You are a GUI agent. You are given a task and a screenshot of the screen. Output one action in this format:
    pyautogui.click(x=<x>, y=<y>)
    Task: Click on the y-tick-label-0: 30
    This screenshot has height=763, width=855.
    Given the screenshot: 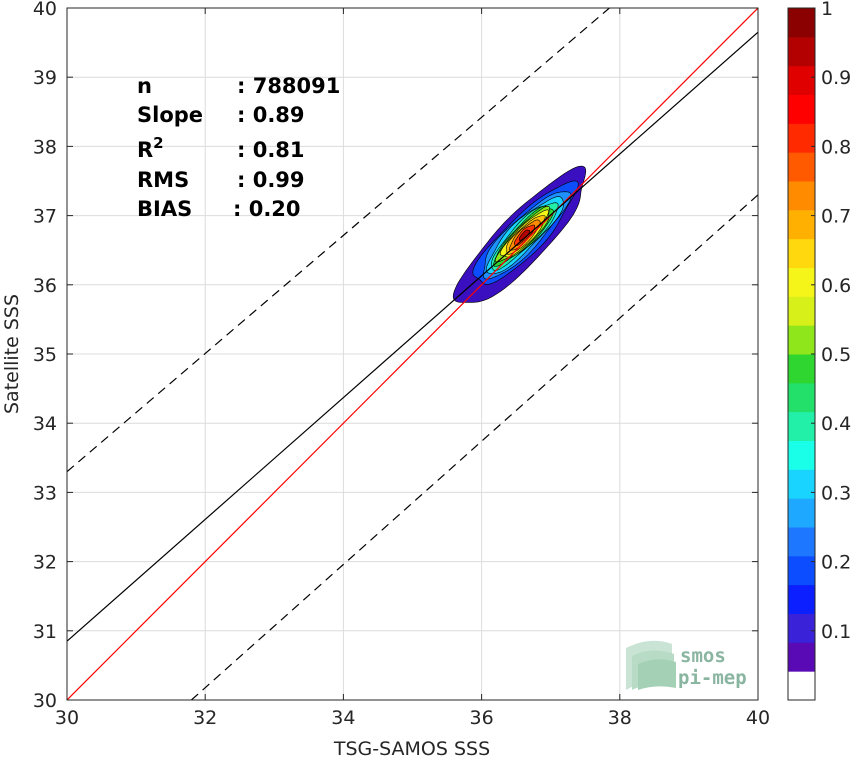 What is the action you would take?
    pyautogui.click(x=45, y=701)
    